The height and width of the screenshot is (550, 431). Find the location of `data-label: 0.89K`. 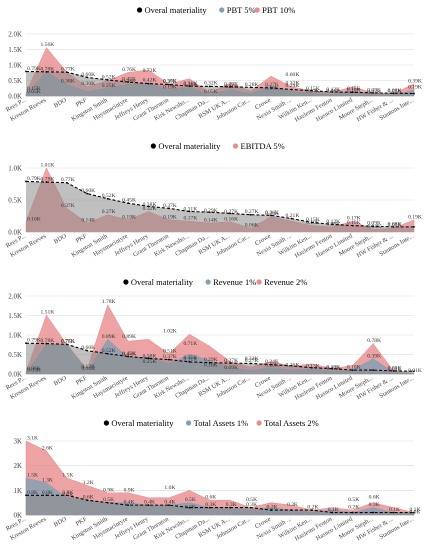

data-label: 0.89K is located at coordinates (129, 337).